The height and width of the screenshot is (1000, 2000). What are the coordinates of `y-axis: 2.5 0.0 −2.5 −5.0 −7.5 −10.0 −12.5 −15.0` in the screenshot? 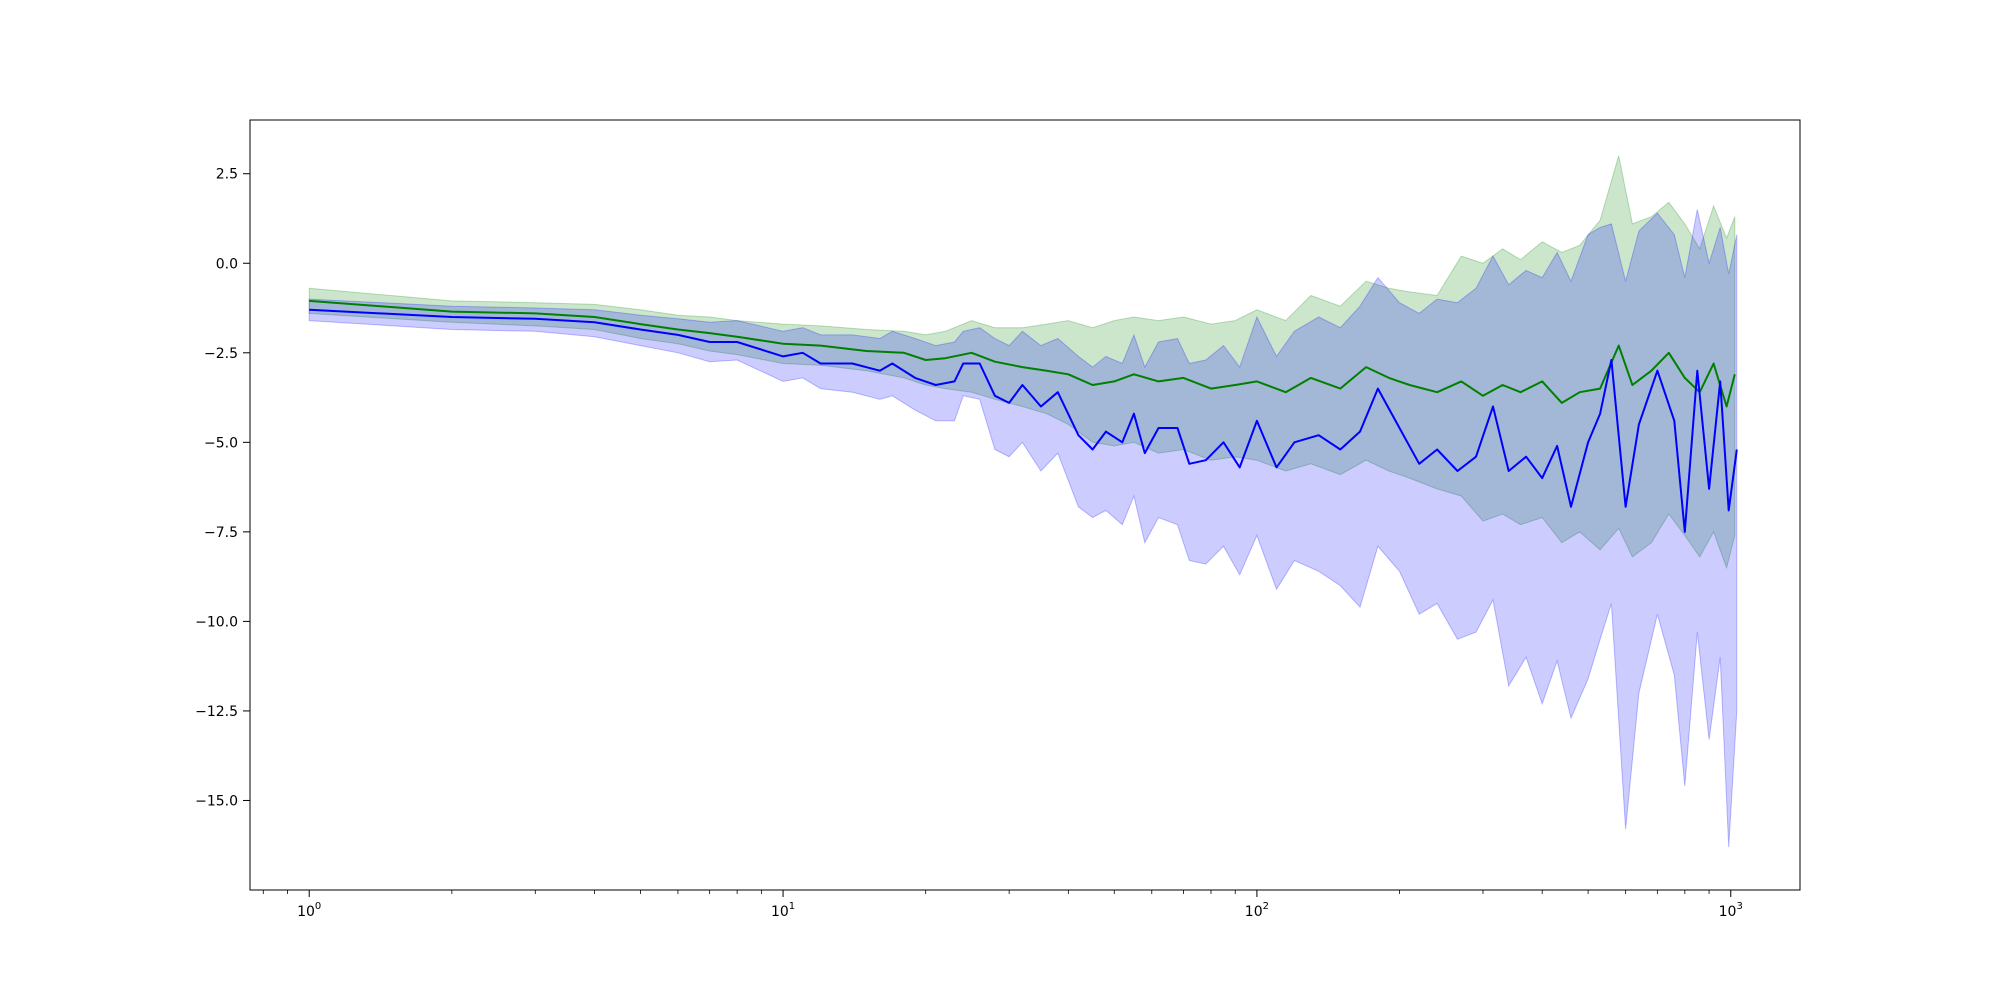 It's located at (222, 488).